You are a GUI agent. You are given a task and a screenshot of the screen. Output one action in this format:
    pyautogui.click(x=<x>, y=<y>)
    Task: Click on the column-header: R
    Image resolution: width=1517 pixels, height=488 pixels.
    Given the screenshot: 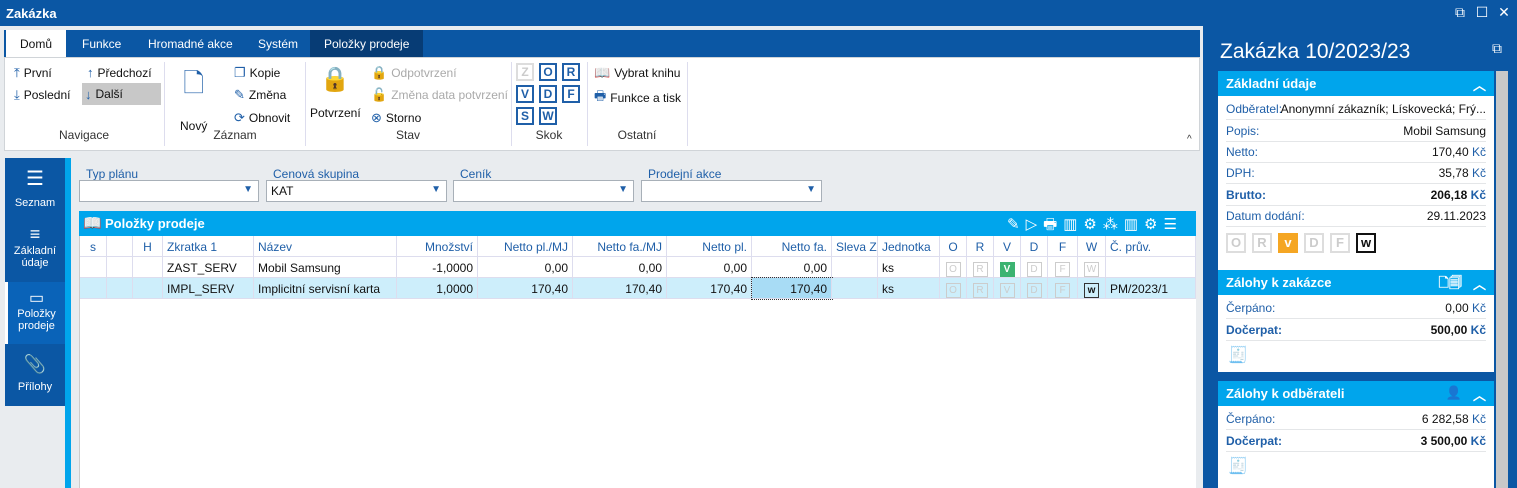 What is the action you would take?
    pyautogui.click(x=980, y=246)
    